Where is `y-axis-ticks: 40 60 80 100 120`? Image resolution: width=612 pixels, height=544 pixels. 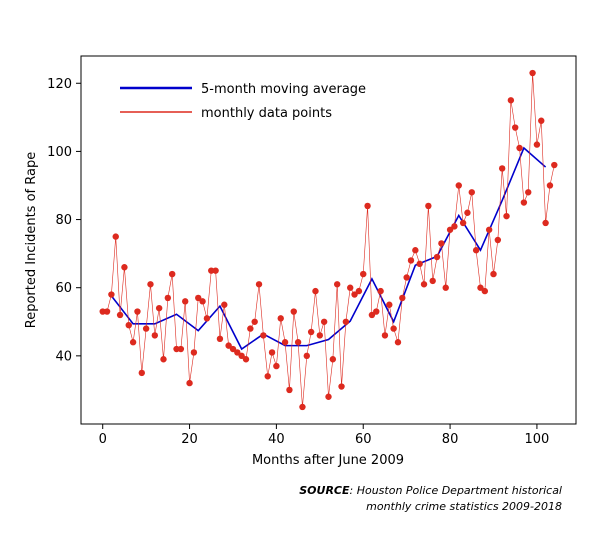
y-axis-ticks: 40 60 80 100 120 is located at coordinates (64, 220).